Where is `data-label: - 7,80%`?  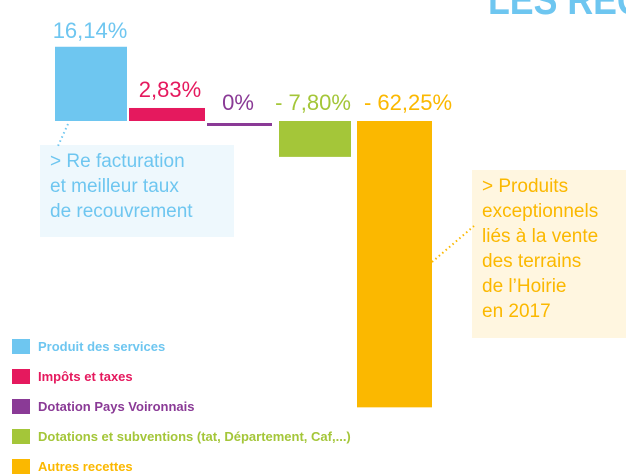 data-label: - 7,80% is located at coordinates (313, 102).